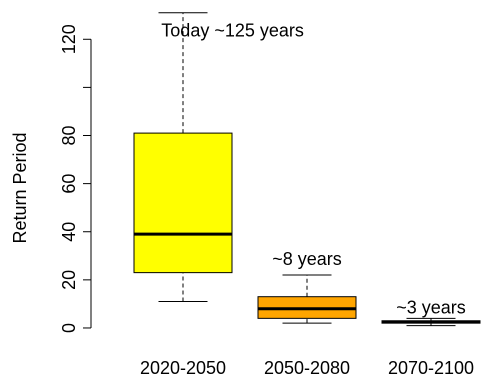  I want to click on x-tick-label: 2070-2100, so click(431, 368).